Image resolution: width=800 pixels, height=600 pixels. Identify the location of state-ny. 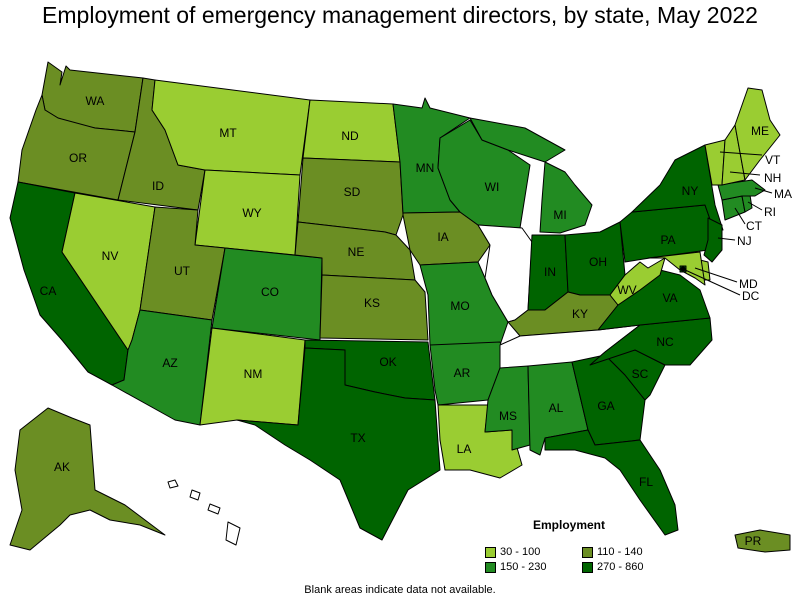
(677, 187).